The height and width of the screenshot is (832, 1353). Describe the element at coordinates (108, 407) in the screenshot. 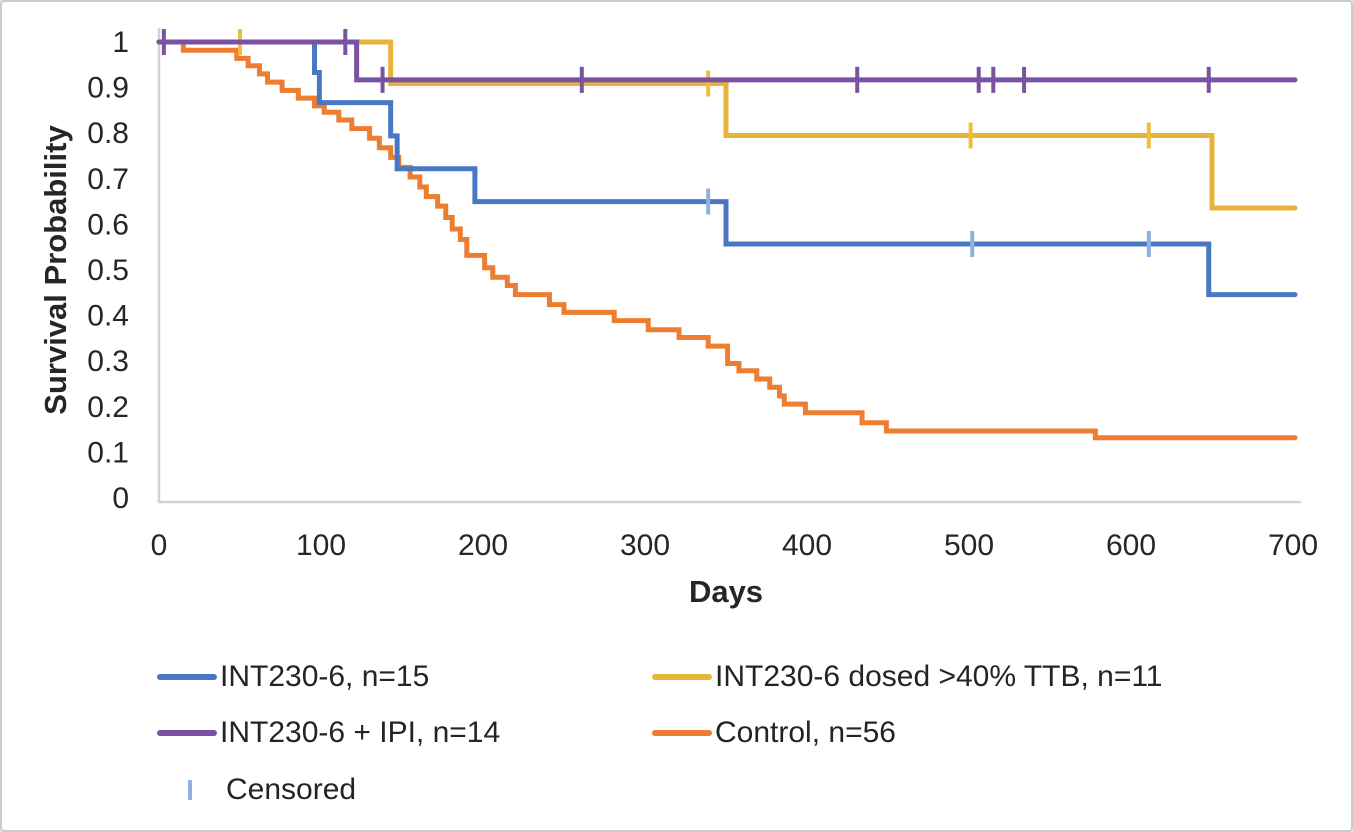

I see `y-tick-label: 0.2` at that location.